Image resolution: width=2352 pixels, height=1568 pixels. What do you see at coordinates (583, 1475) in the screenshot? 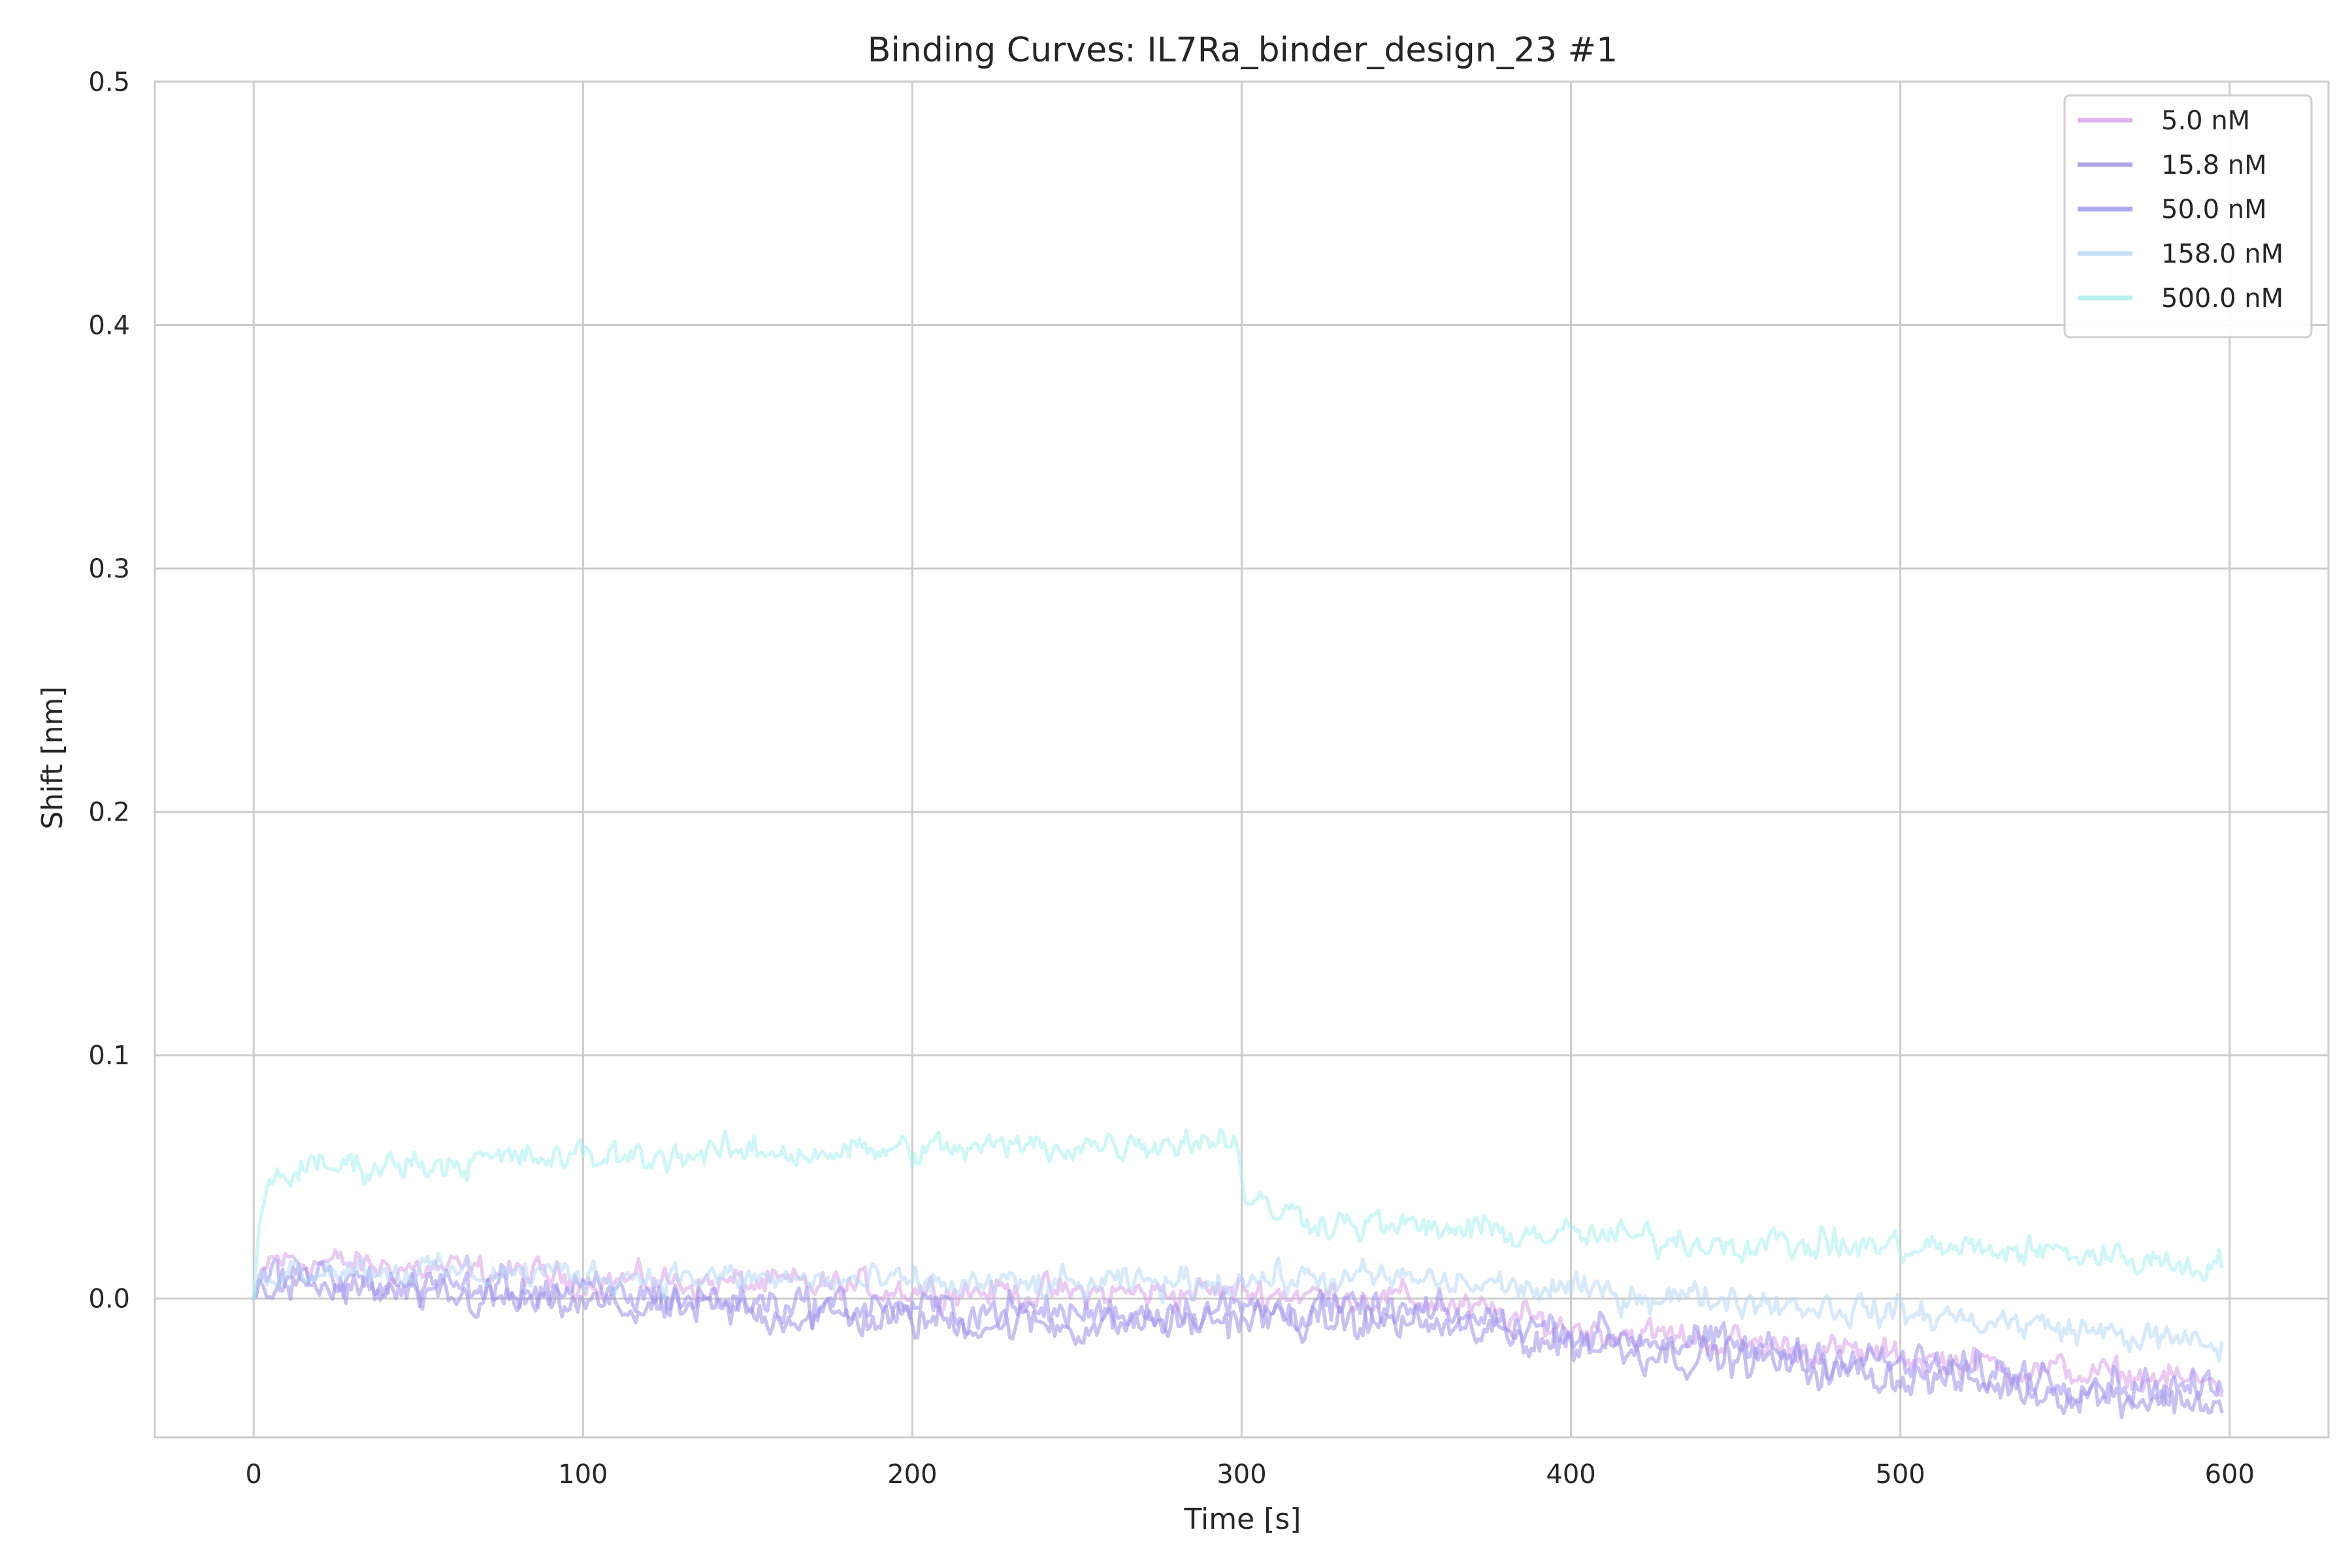
I see `x-tick-label: 100` at bounding box center [583, 1475].